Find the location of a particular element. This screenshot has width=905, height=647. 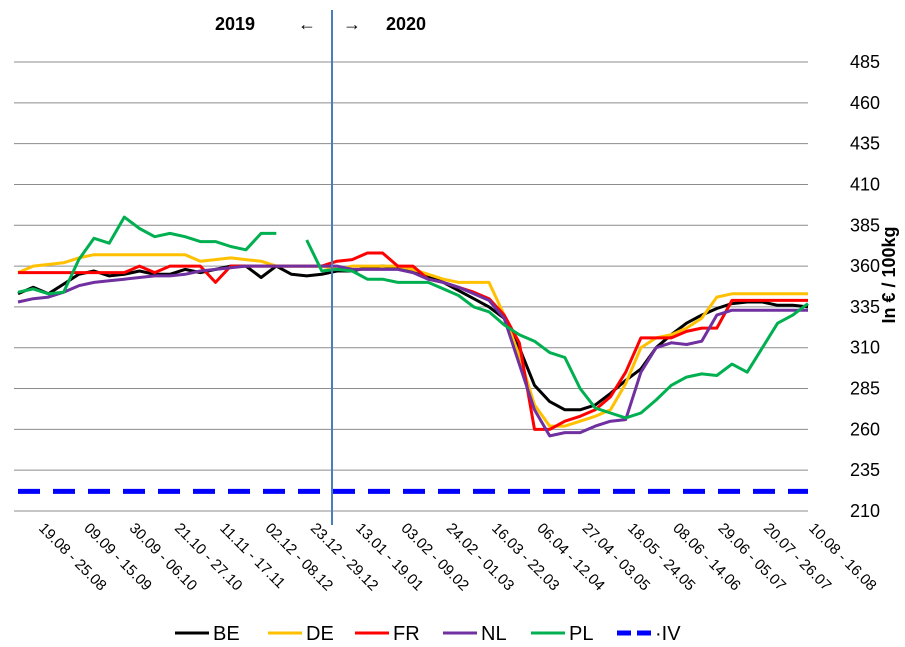

y-tick-label: 485 is located at coordinates (865, 62).